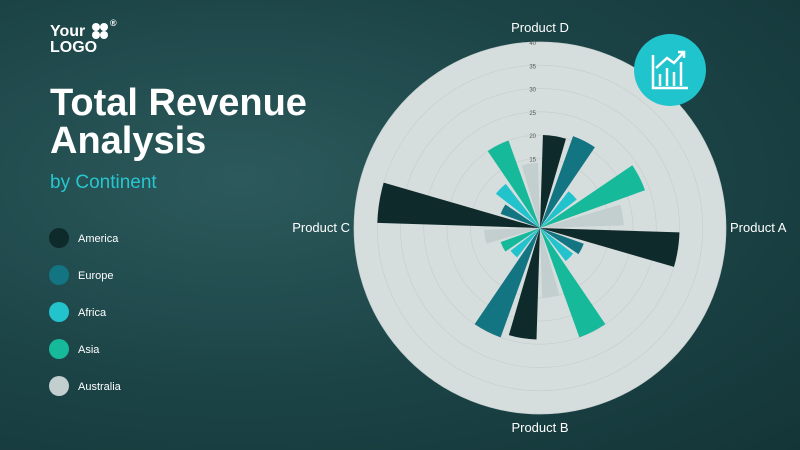 The width and height of the screenshot is (800, 450). What do you see at coordinates (92, 313) in the screenshot?
I see `legend-label: Africa` at bounding box center [92, 313].